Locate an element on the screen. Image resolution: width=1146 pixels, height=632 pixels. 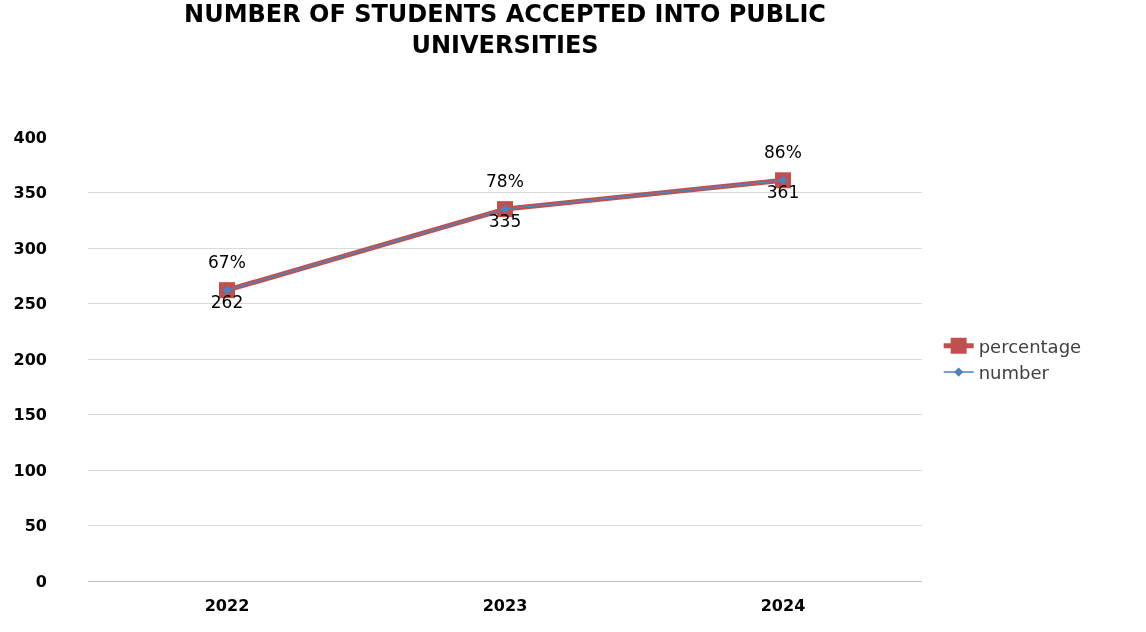
data-label: 335 is located at coordinates (505, 221).